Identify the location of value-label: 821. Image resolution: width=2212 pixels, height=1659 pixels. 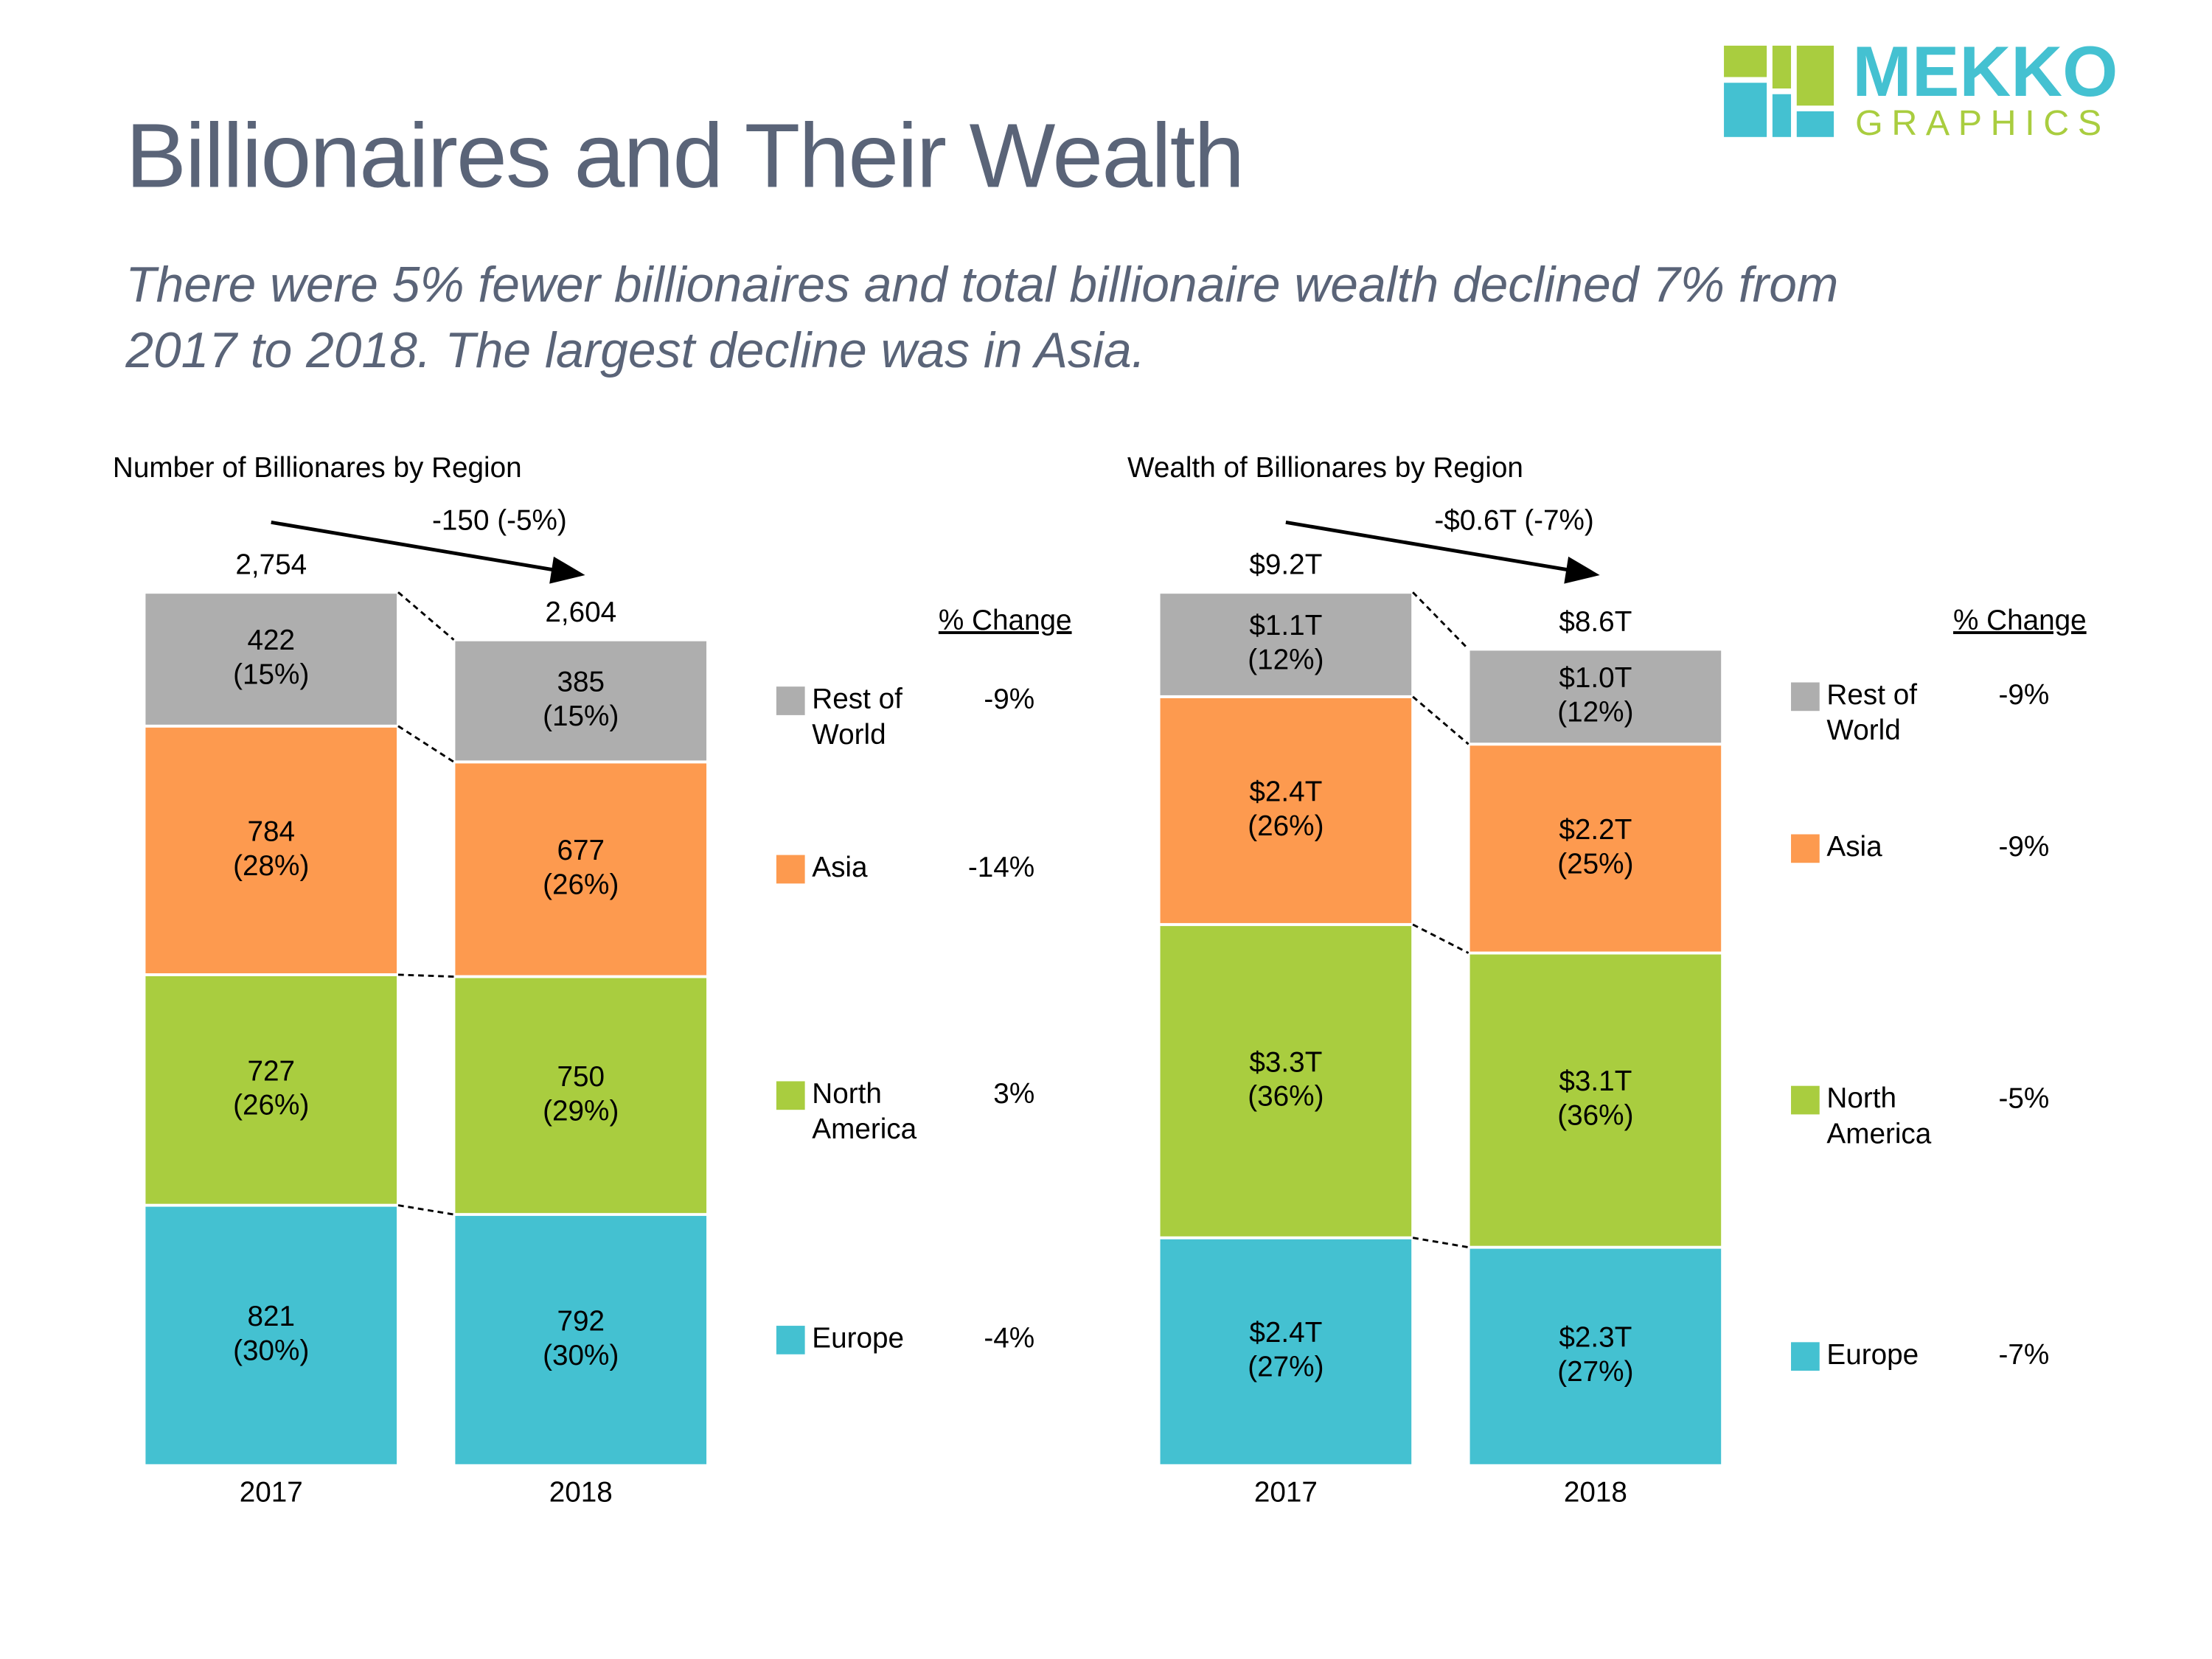
(271, 1316).